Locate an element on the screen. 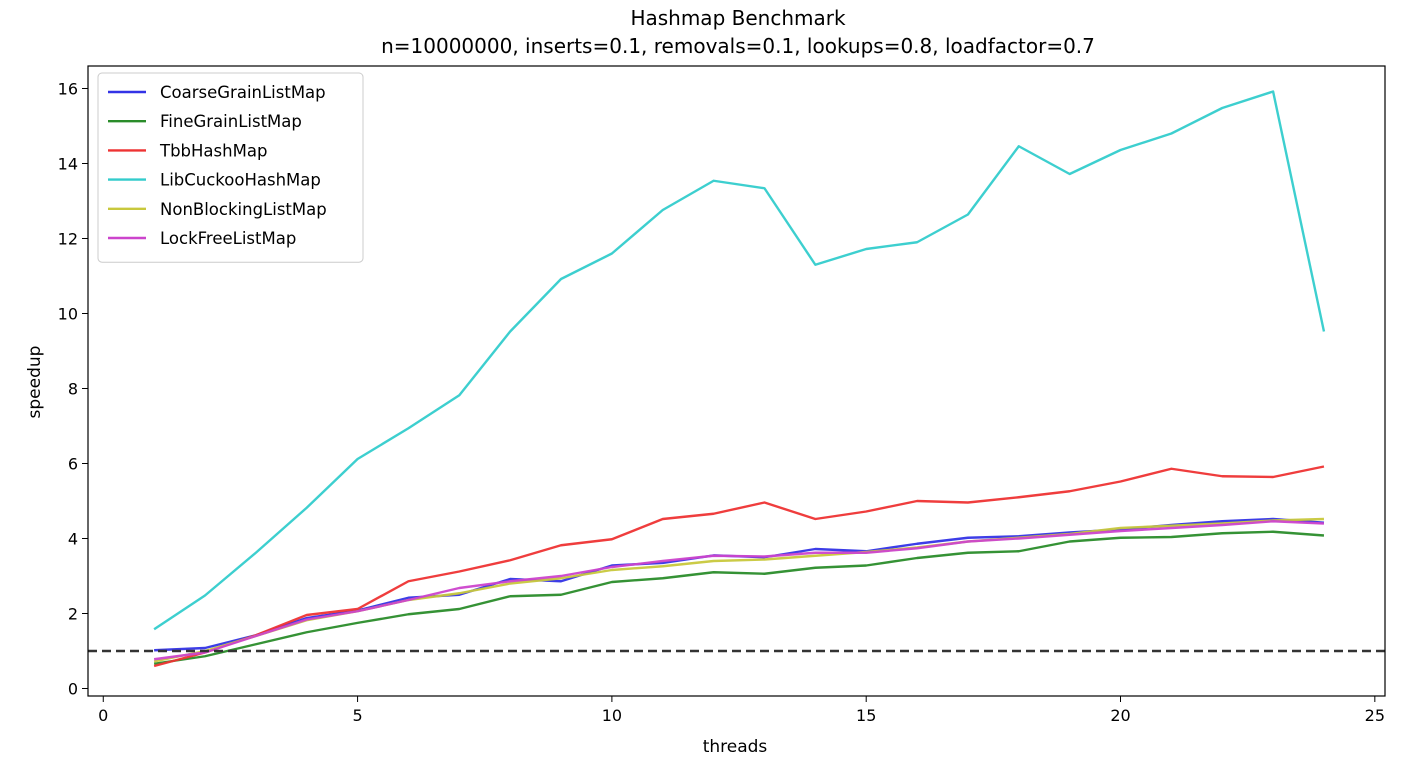  y-tick-label: 16 is located at coordinates (68, 89).